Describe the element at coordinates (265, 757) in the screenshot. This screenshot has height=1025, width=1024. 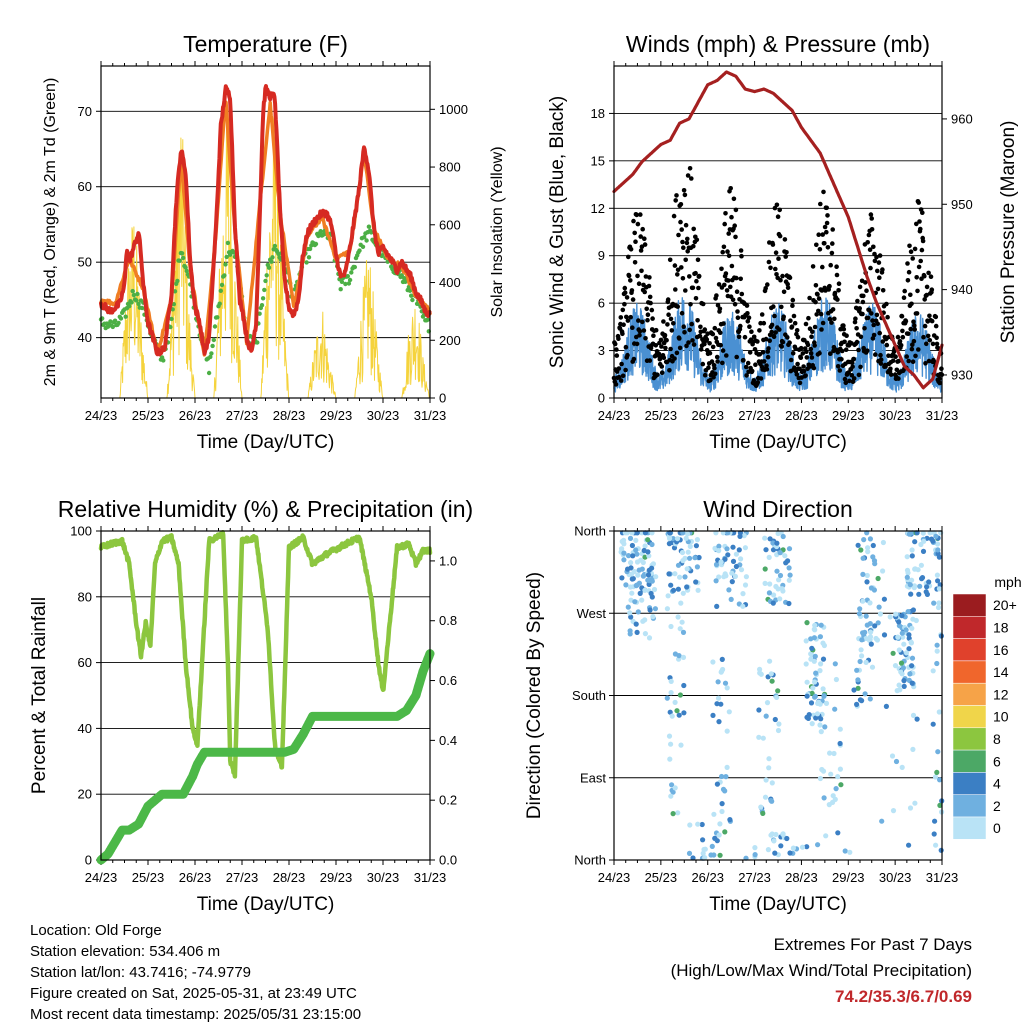
I see `total-rainfall-line` at that location.